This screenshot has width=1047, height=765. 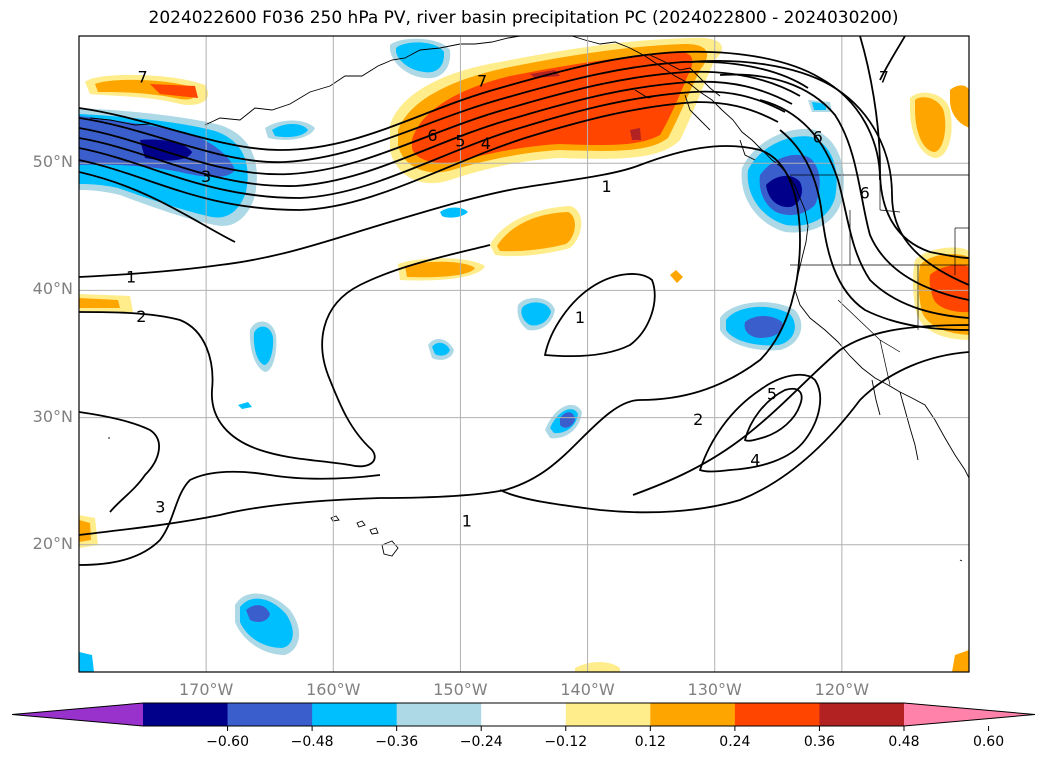 What do you see at coordinates (988, 742) in the screenshot?
I see `colorbar-tick-label: 0.60` at bounding box center [988, 742].